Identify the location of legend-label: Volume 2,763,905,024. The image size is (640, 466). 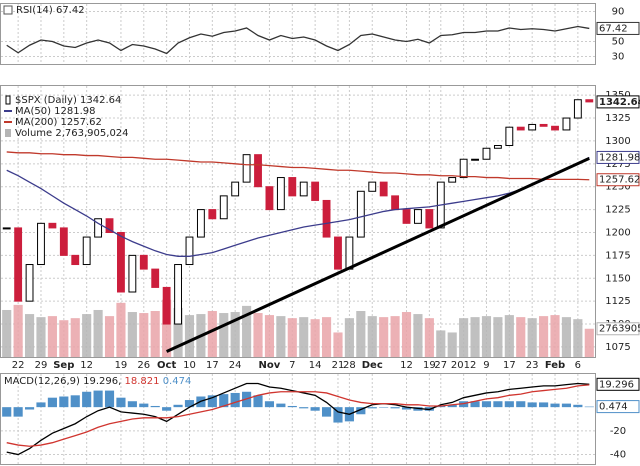
(72, 133).